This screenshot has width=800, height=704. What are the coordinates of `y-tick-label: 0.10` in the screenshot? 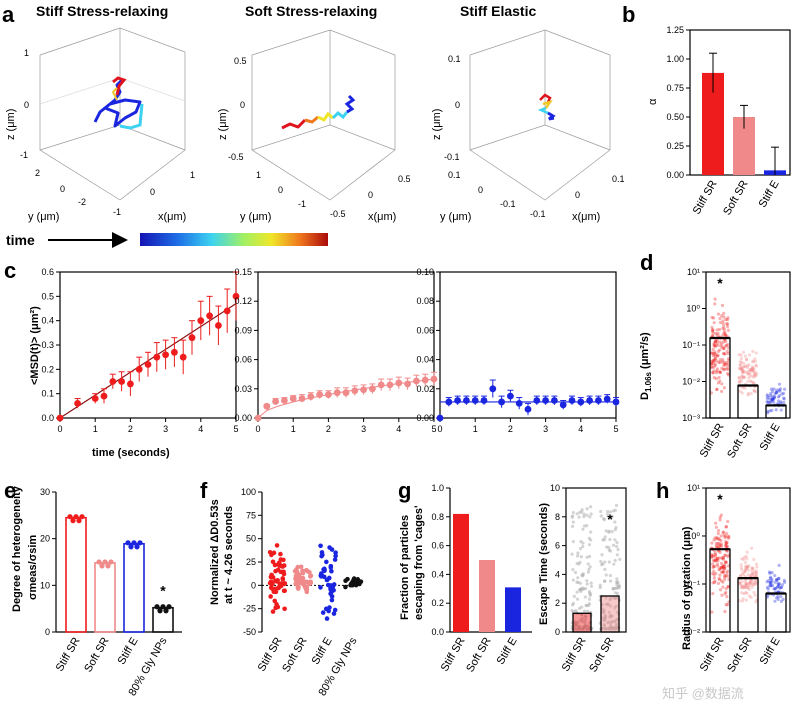 It's located at (425, 272).